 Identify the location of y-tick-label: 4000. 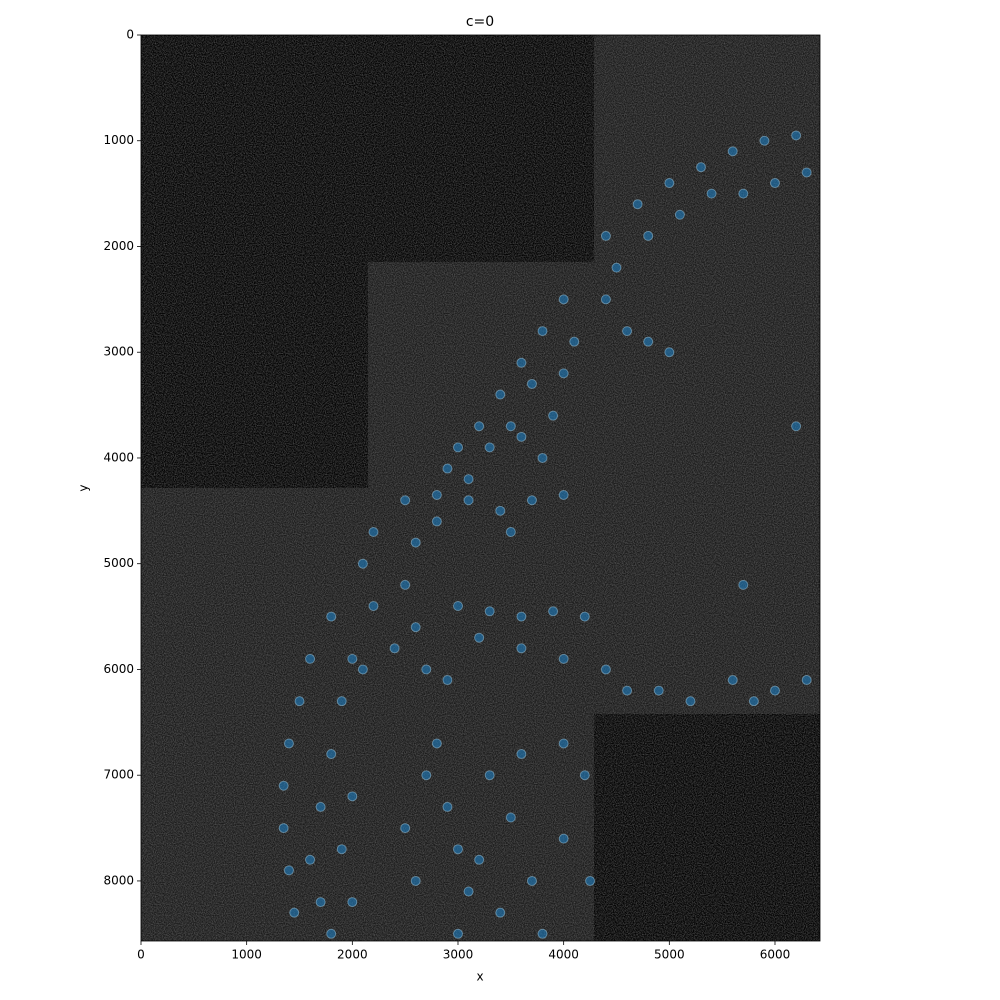
(118, 457).